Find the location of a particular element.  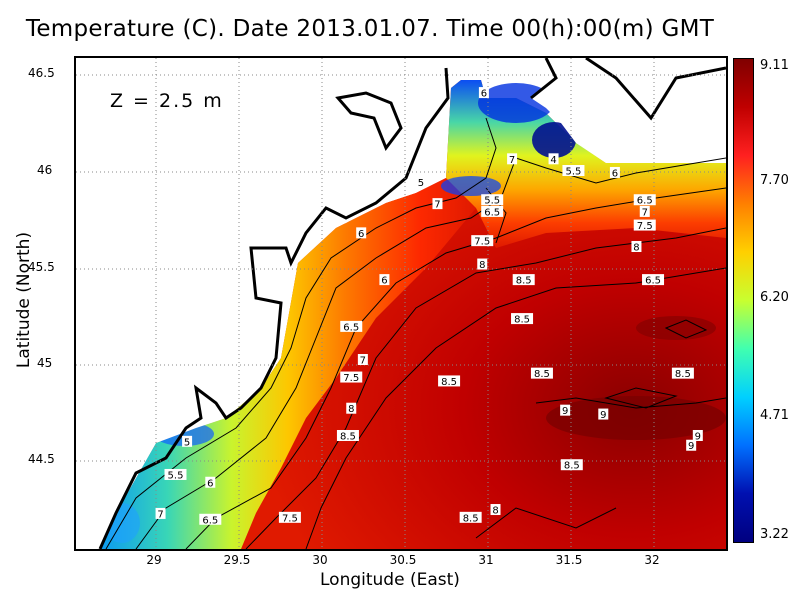

contour-label: 4 is located at coordinates (553, 159).